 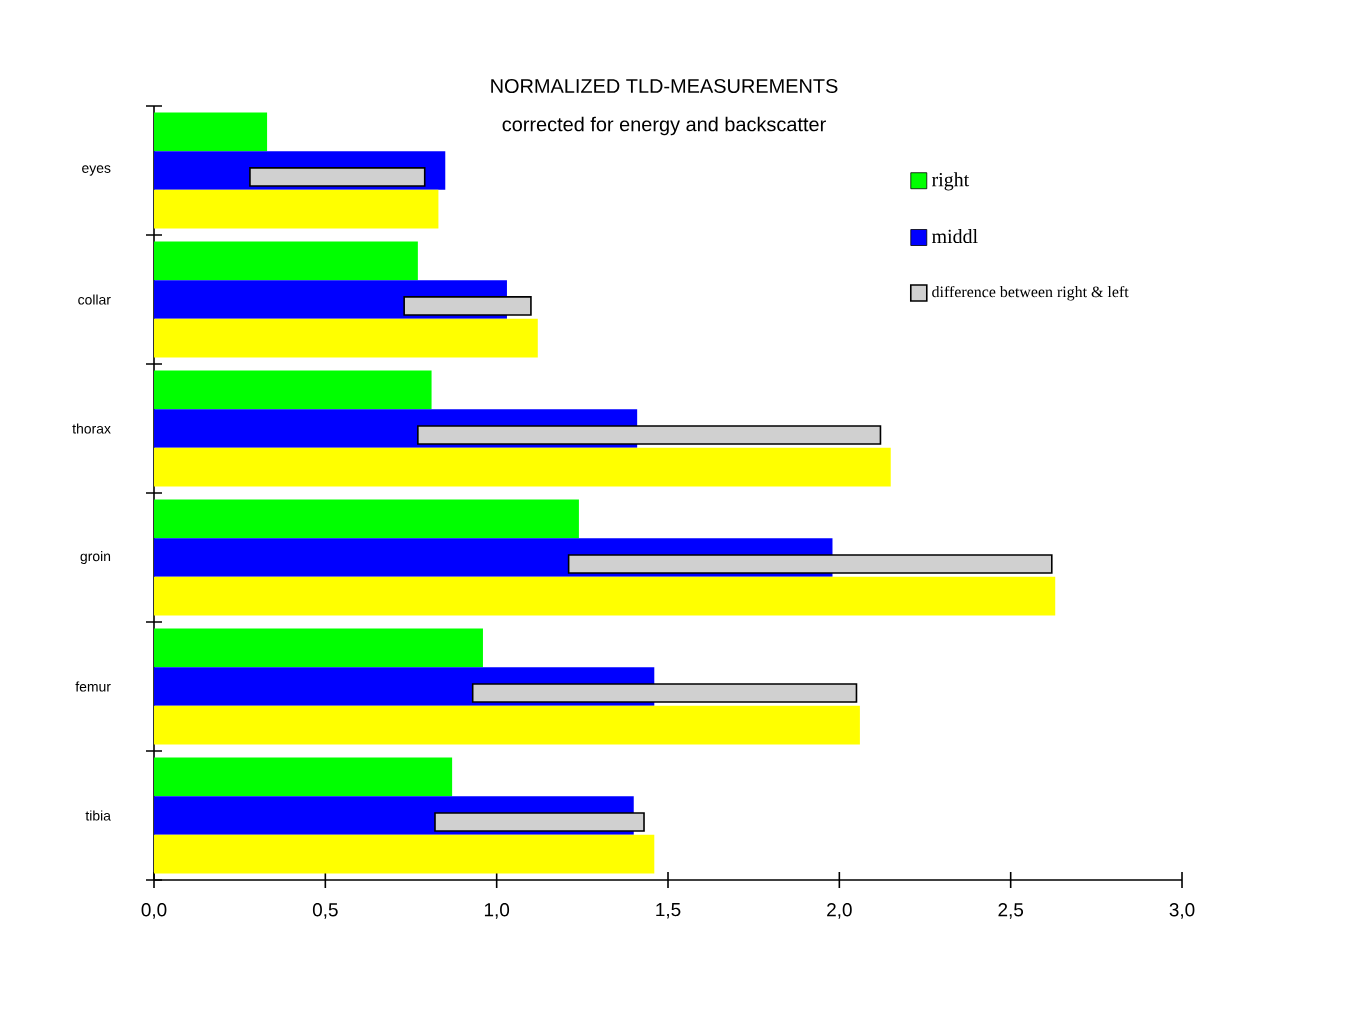 What do you see at coordinates (668, 911) in the screenshot?
I see `x-tick-label: 1,5` at bounding box center [668, 911].